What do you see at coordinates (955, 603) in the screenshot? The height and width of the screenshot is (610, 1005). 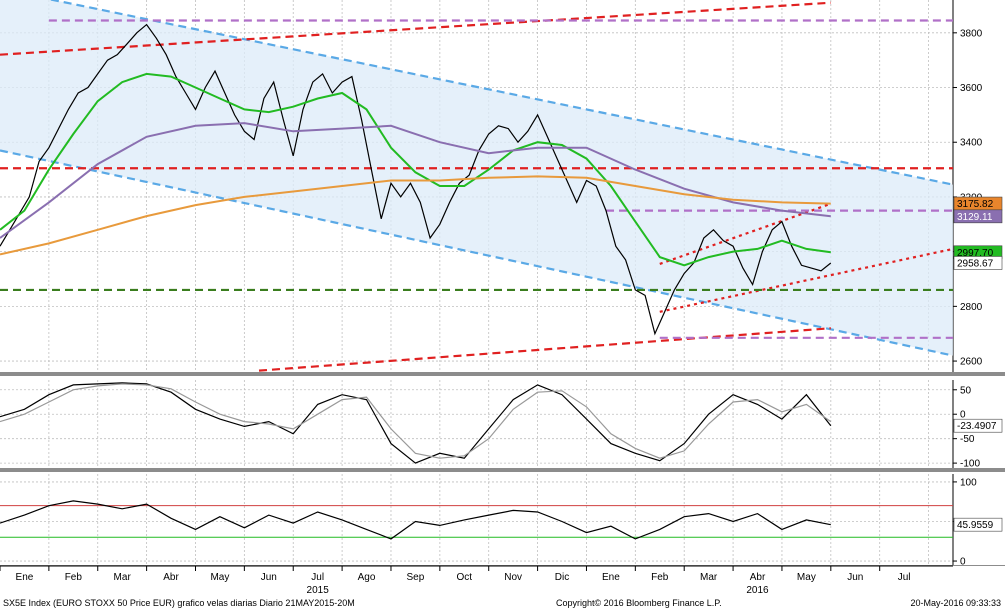 I see `footer-right: 20-May-2016 09:33:33` at bounding box center [955, 603].